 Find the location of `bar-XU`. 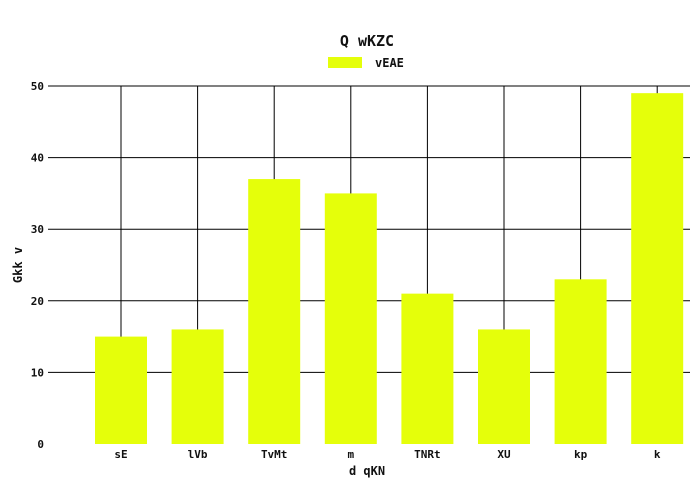

bar-XU is located at coordinates (504, 386).